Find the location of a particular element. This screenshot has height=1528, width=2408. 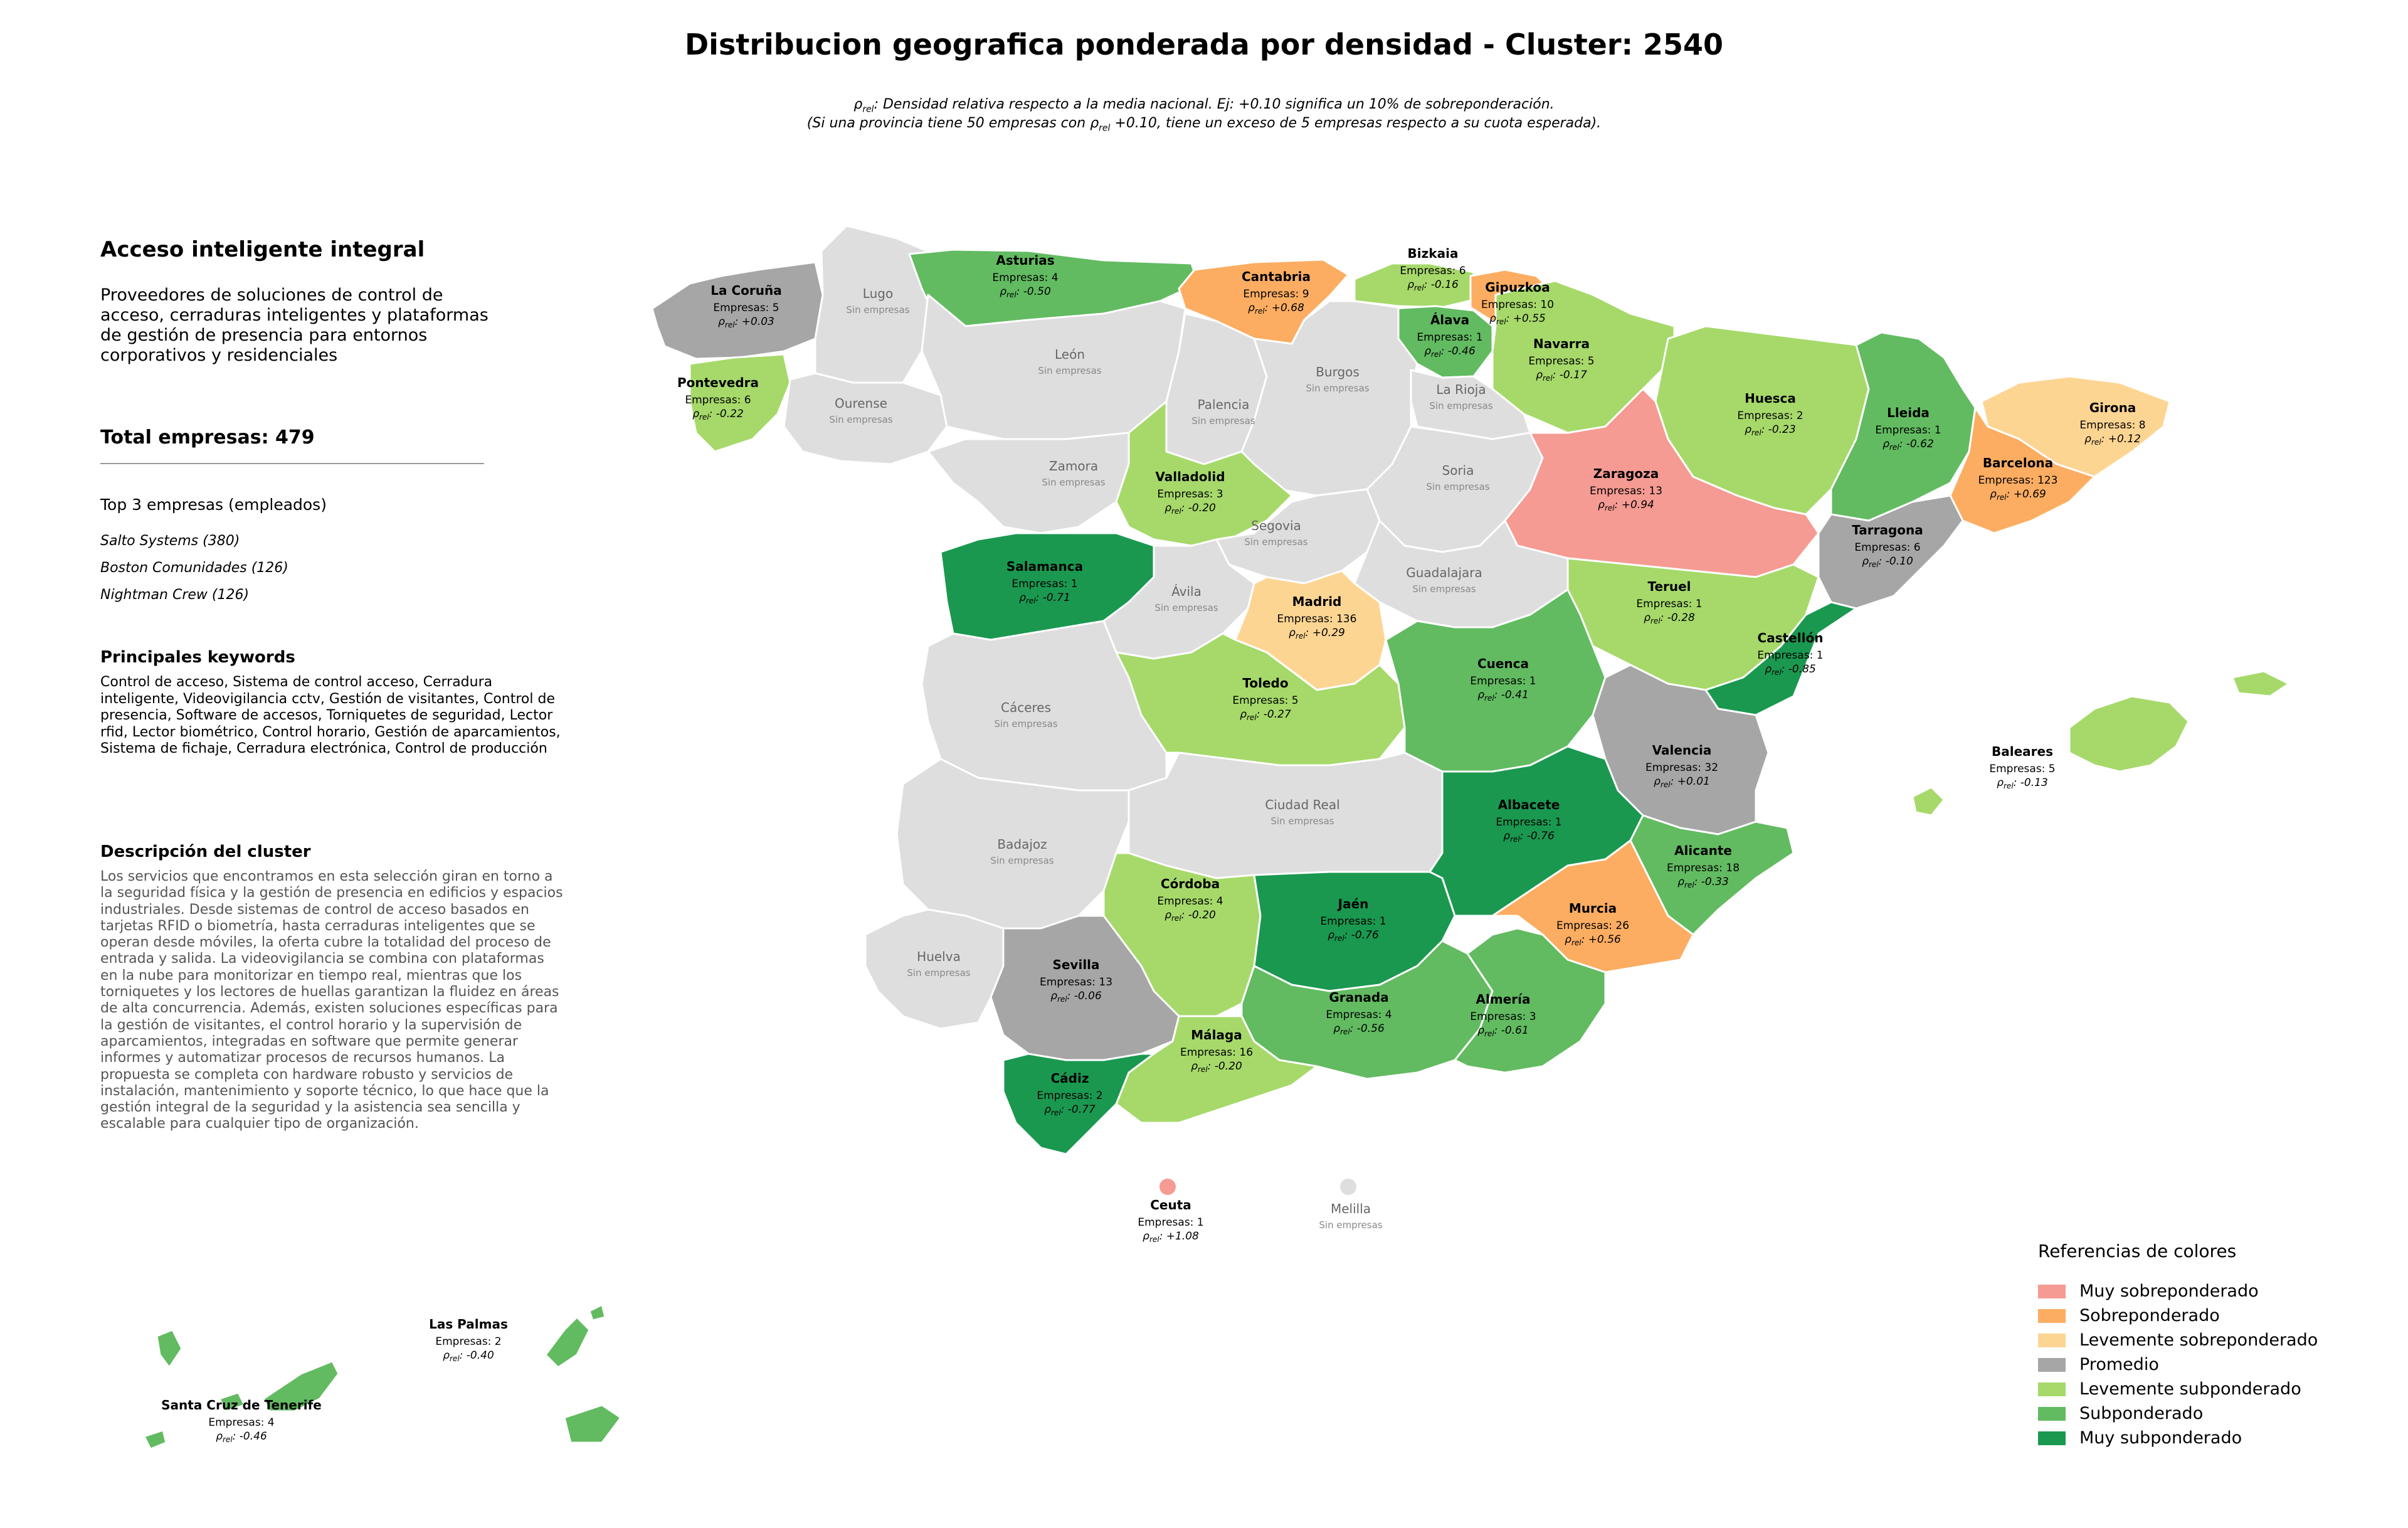

province-pontevedra is located at coordinates (740, 403).